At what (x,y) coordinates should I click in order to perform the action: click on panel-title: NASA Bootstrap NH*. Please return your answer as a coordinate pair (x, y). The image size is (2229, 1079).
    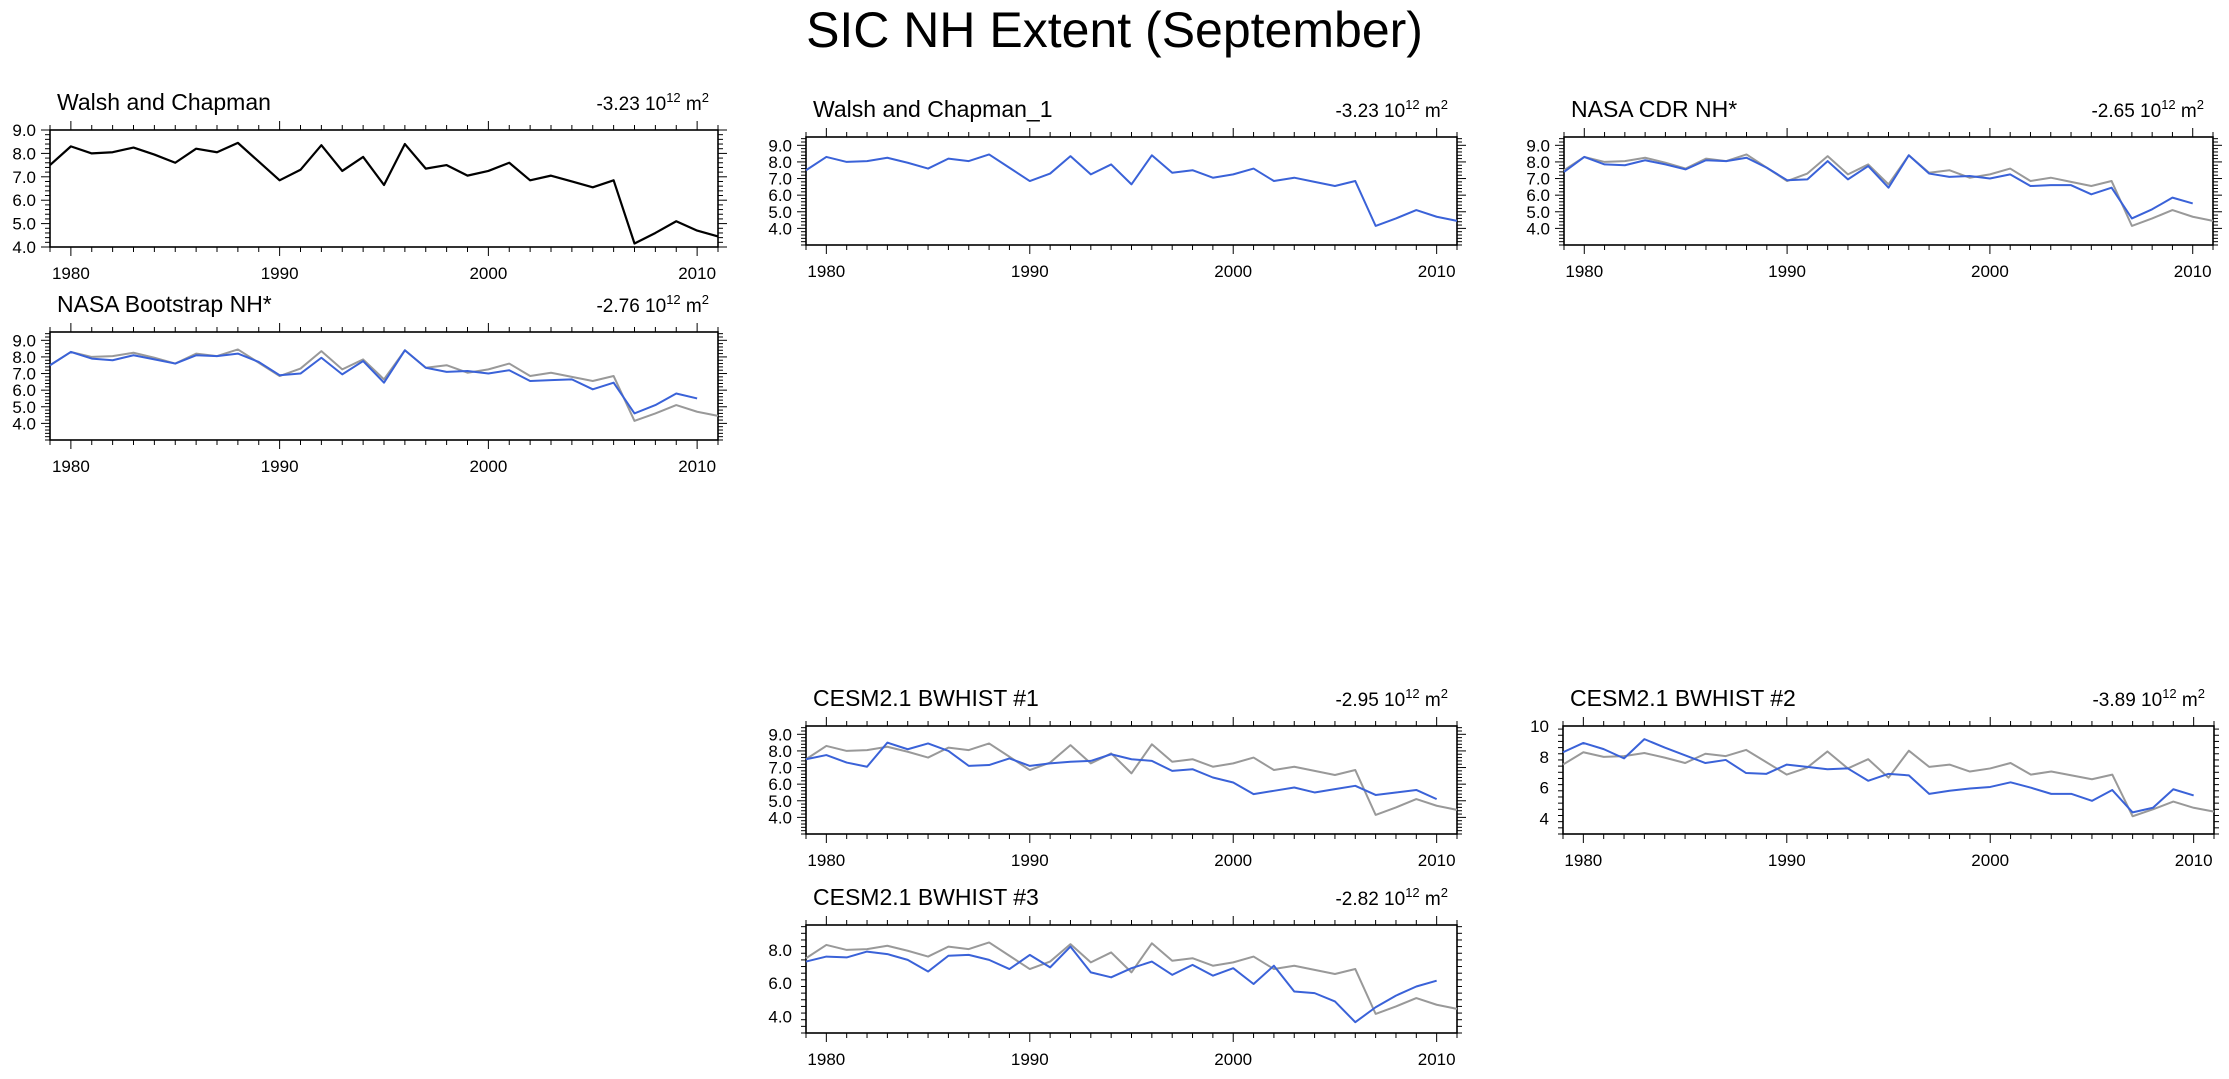
    Looking at the image, I should click on (164, 304).